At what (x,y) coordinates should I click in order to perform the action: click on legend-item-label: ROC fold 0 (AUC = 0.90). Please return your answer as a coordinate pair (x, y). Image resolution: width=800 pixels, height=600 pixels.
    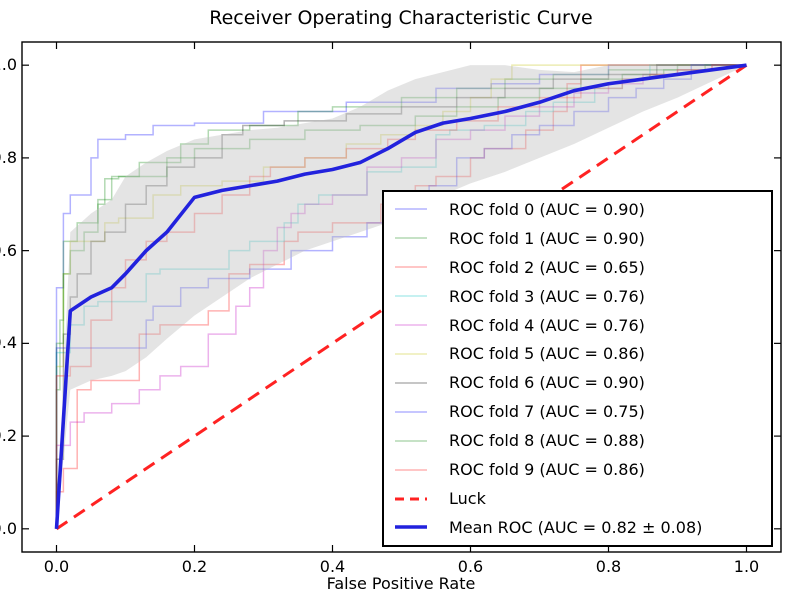
    Looking at the image, I should click on (547, 209).